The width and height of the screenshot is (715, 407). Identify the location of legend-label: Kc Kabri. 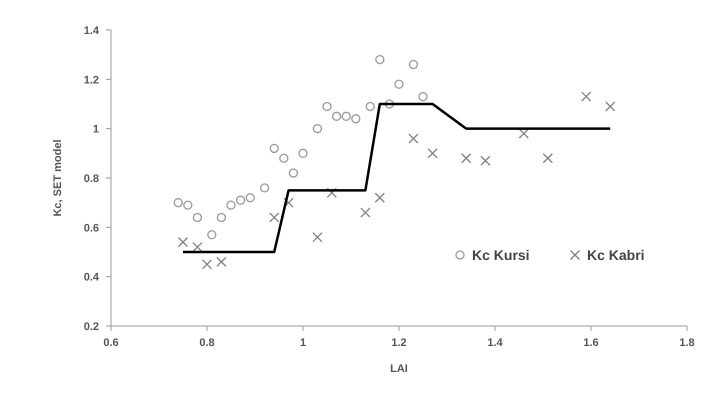
(616, 255).